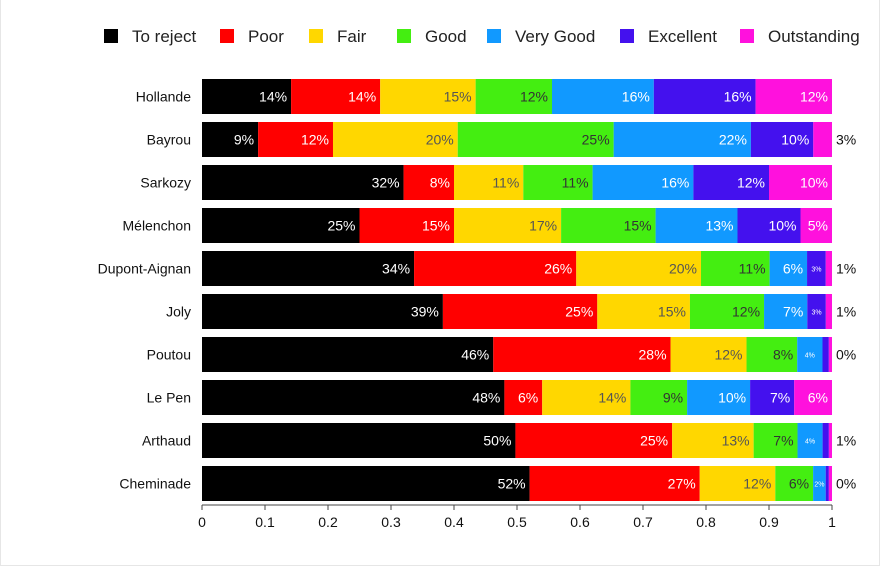 The image size is (880, 567). I want to click on x-tick-label: 0, so click(202, 522).